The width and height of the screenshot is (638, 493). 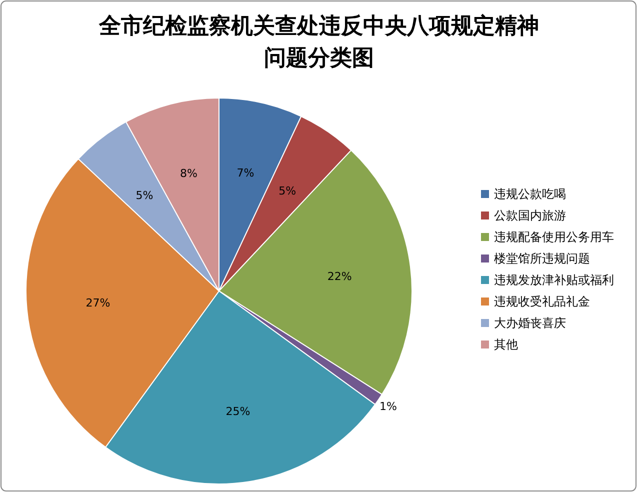 I want to click on legend-label: 违规公款吃喝, so click(x=530, y=194).